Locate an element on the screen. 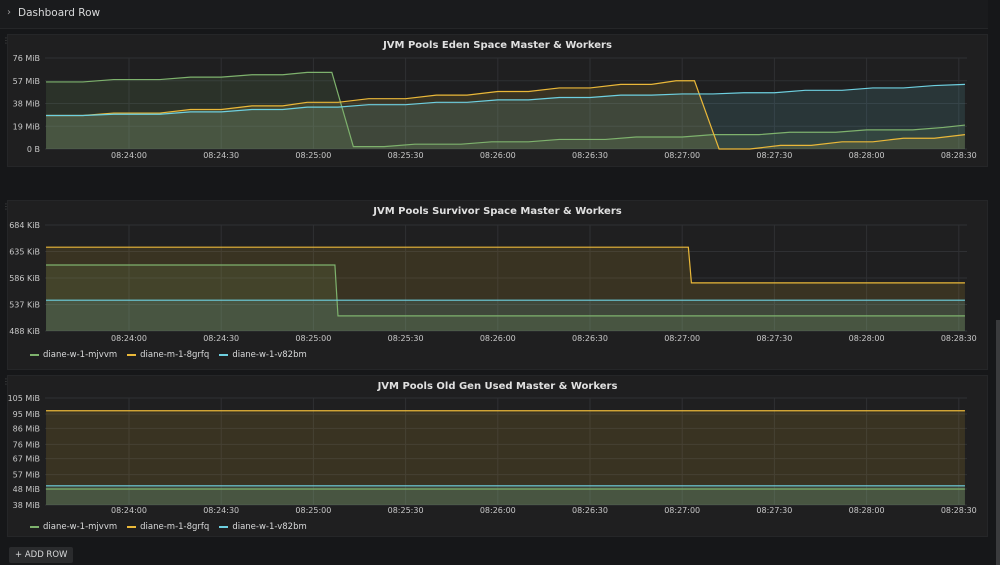 The height and width of the screenshot is (565, 1000). y-tick-label: 105 MiB is located at coordinates (24, 398).